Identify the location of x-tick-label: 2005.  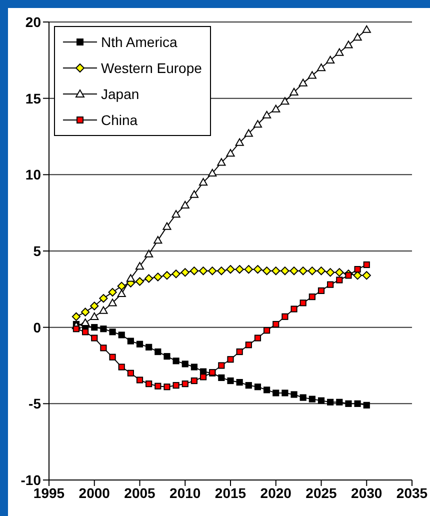
(140, 492).